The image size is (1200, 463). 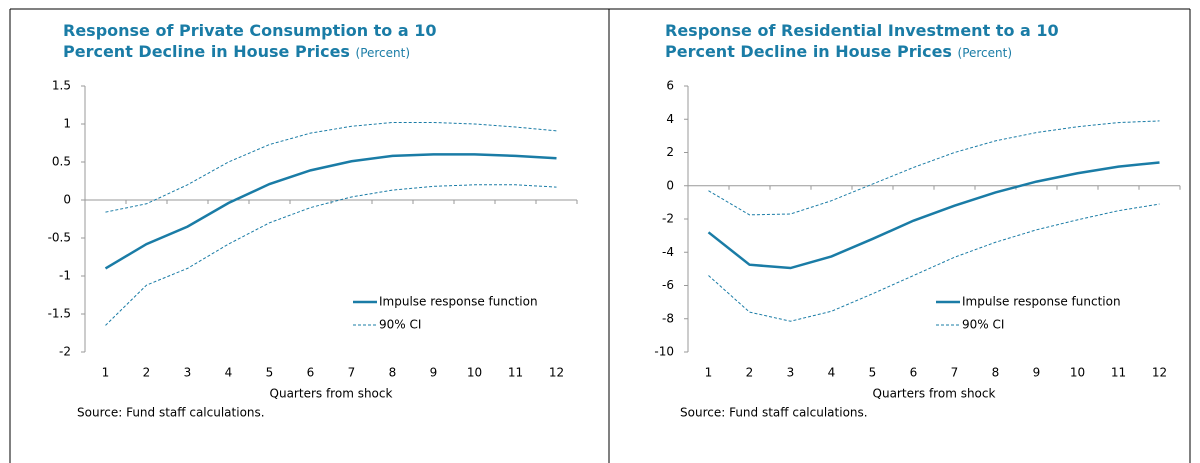 I want to click on y-tick-label: -1, so click(x=65, y=276).